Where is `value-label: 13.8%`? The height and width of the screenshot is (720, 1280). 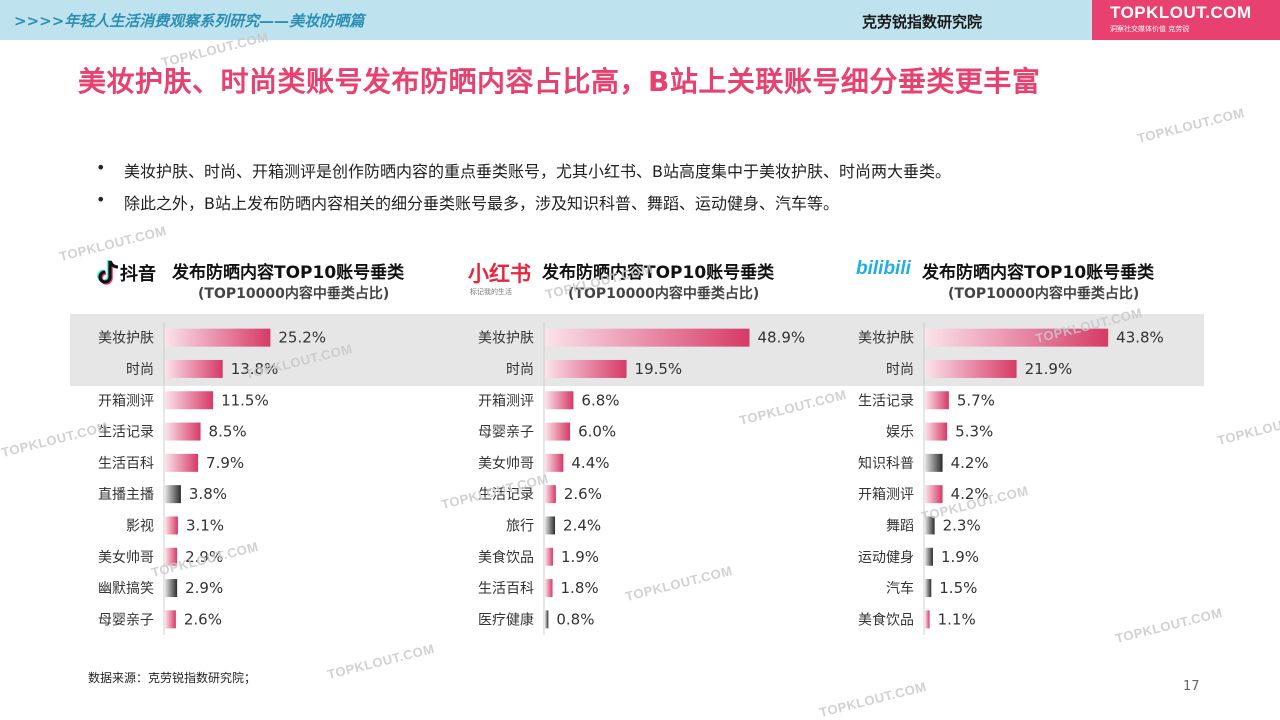 value-label: 13.8% is located at coordinates (255, 369).